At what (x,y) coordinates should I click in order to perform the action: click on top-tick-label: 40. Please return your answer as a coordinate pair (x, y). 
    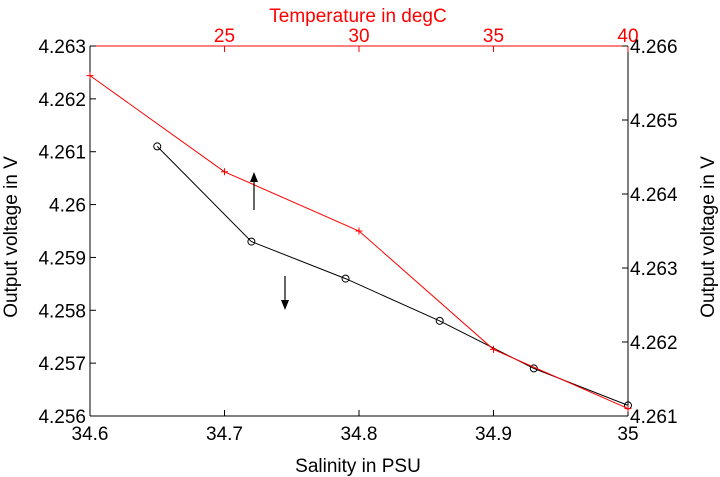
    Looking at the image, I should click on (627, 36).